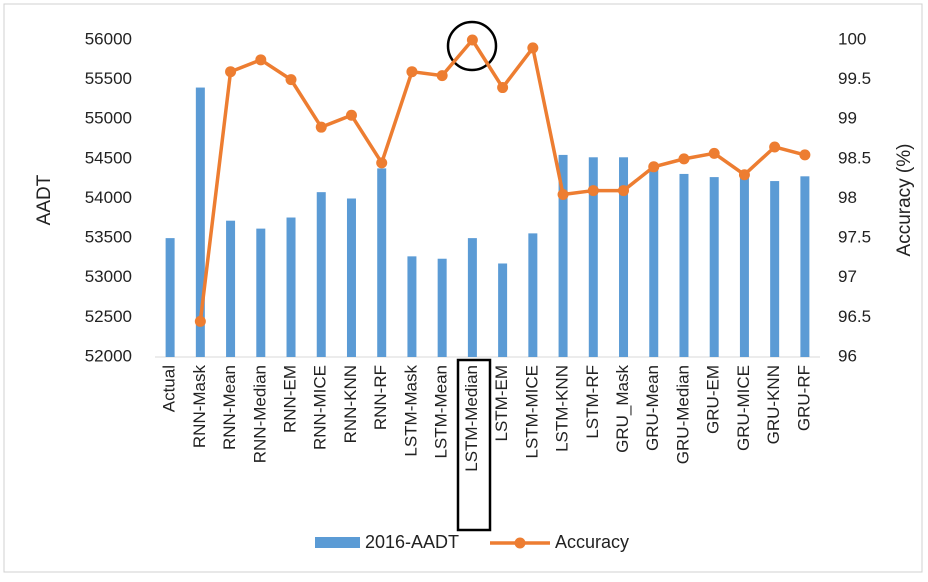  I want to click on x-tick-label: RNN-MICE, so click(320, 407).